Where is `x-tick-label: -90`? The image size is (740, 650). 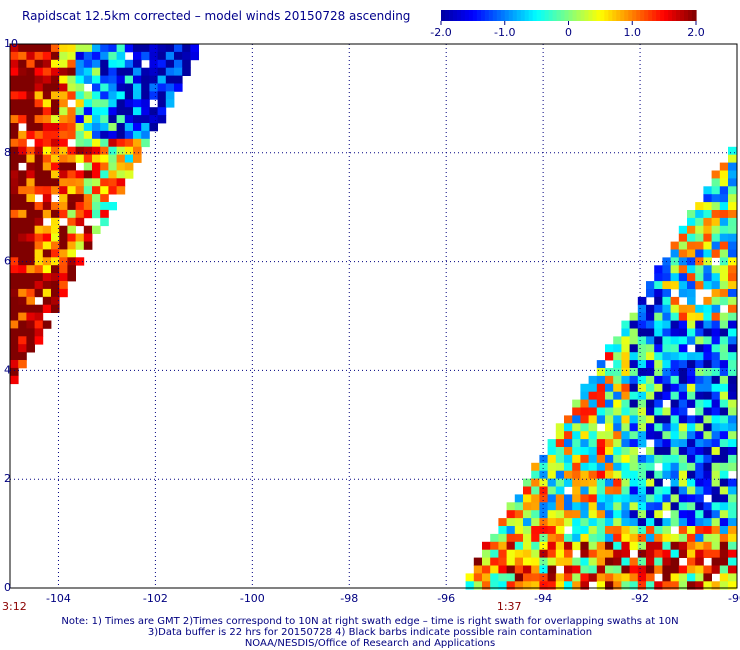
x-tick-label: -90 is located at coordinates (734, 598).